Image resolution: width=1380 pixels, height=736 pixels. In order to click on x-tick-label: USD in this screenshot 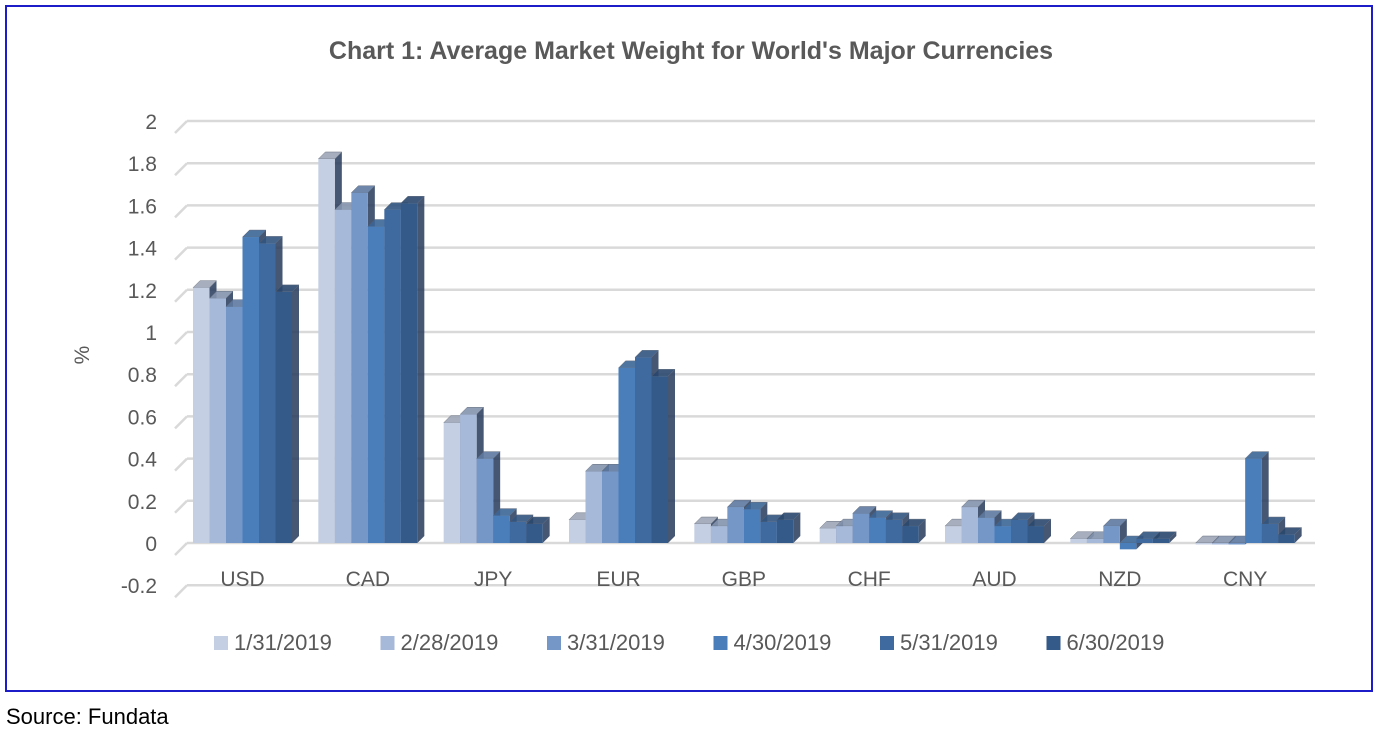, I will do `click(242, 579)`.